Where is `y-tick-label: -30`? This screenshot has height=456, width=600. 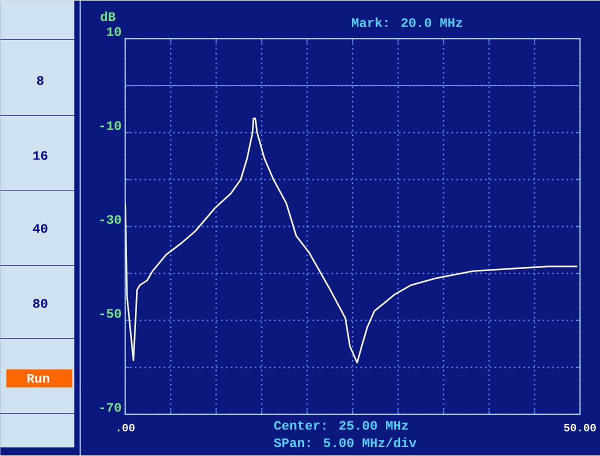
y-tick-label: -30 is located at coordinates (110, 219).